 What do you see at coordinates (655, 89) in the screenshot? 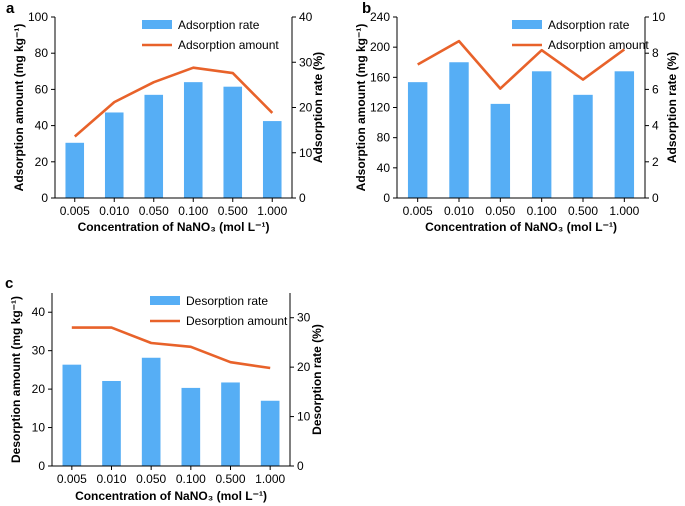
I see `y-tick-label-right: 6` at bounding box center [655, 89].